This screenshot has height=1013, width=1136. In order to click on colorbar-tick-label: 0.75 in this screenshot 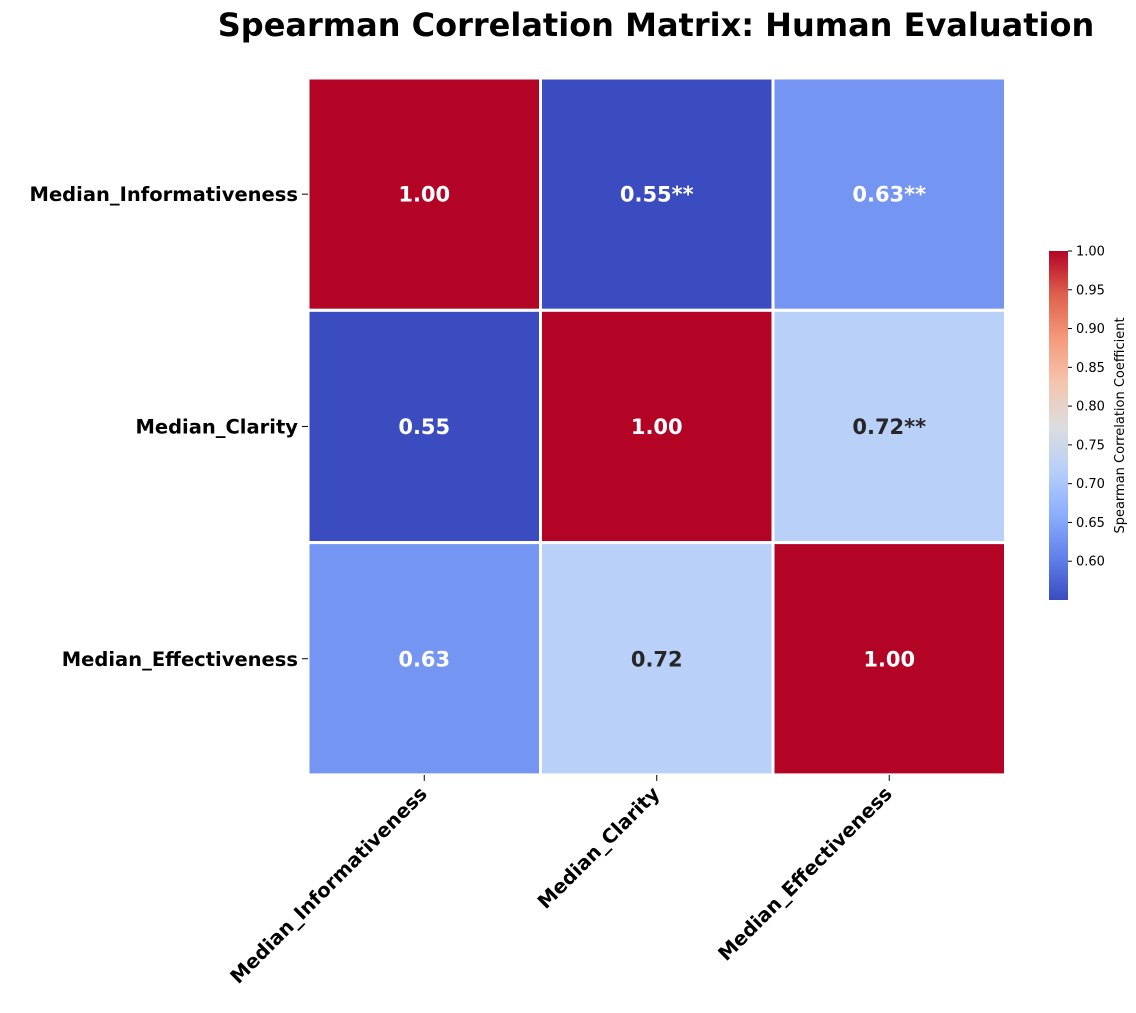, I will do `click(1090, 445)`.